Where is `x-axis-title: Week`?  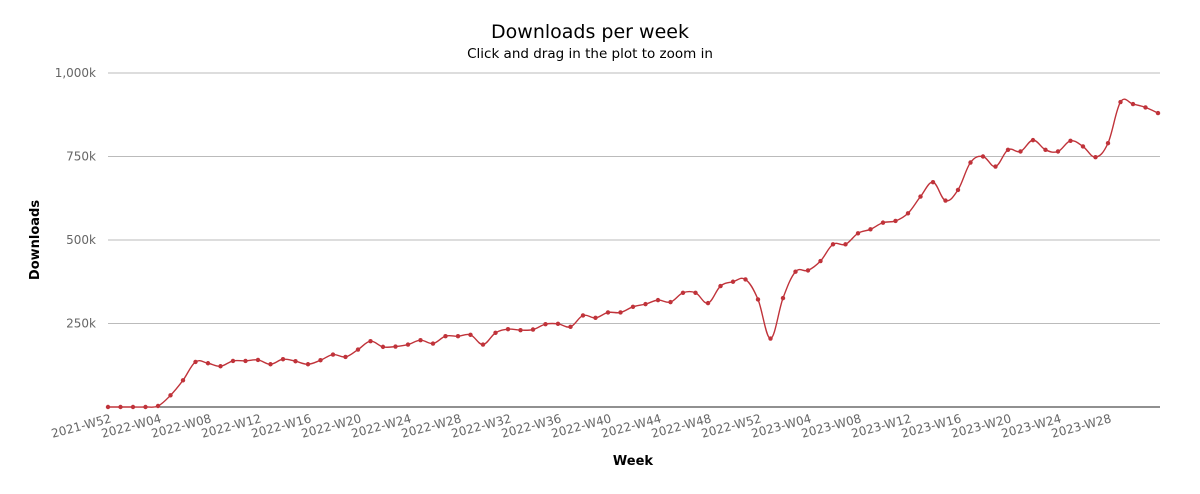
x-axis-title: Week is located at coordinates (633, 461).